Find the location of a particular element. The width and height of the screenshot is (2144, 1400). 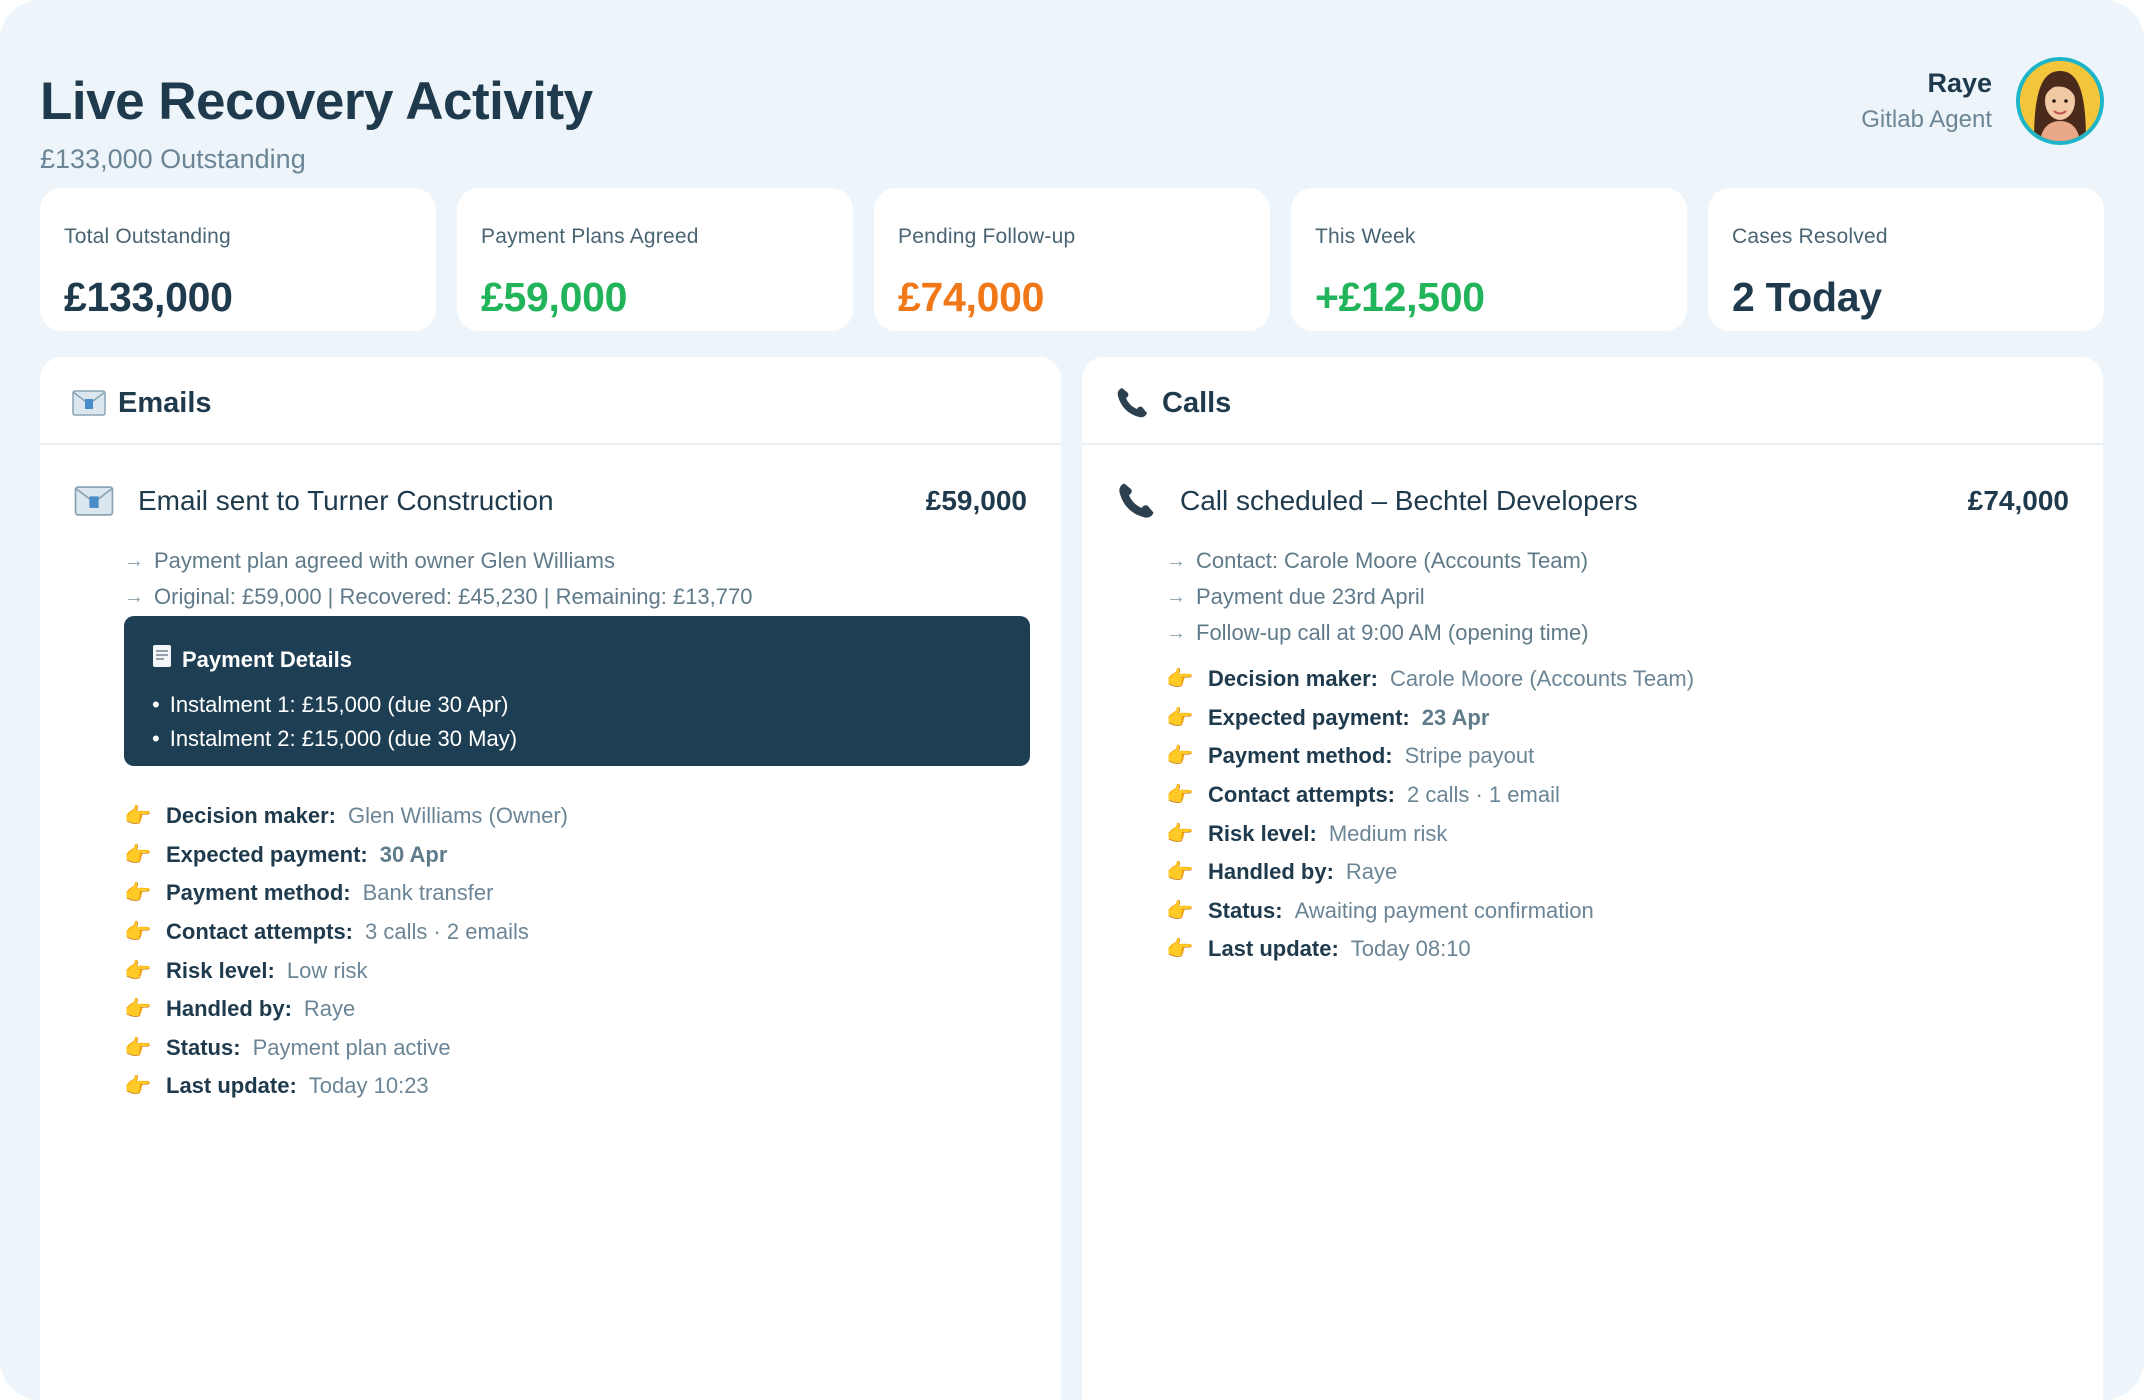

fact-contact-attempts: 👉 Contact attempts: 3 calls · 2 emails is located at coordinates (346, 932).